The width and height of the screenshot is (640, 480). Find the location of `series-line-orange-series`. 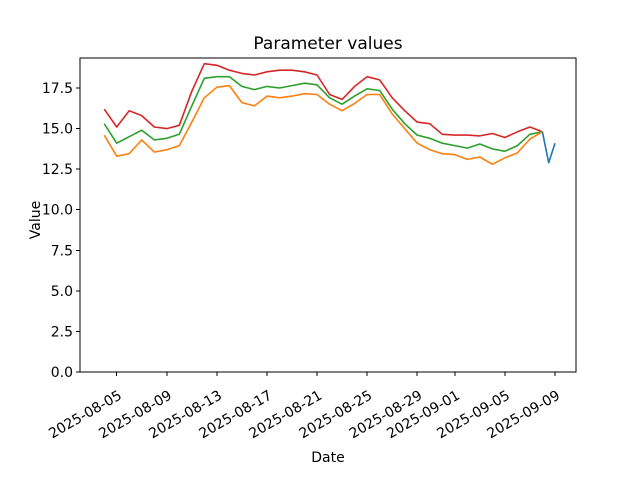

series-line-orange-series is located at coordinates (323, 125).